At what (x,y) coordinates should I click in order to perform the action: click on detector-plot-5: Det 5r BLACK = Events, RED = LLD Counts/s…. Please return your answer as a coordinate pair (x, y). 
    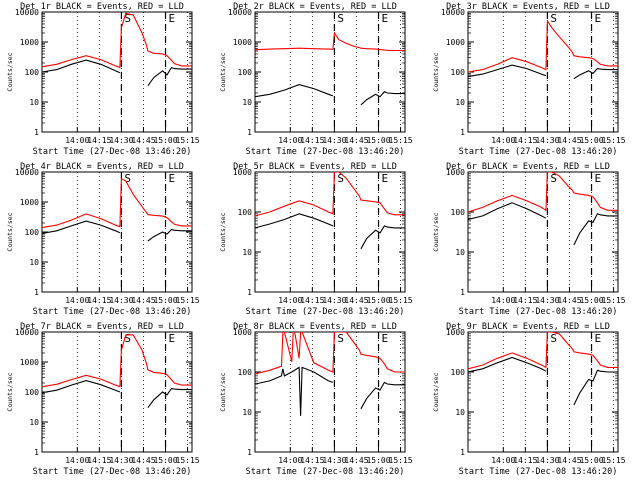
    Looking at the image, I should click on (316, 239).